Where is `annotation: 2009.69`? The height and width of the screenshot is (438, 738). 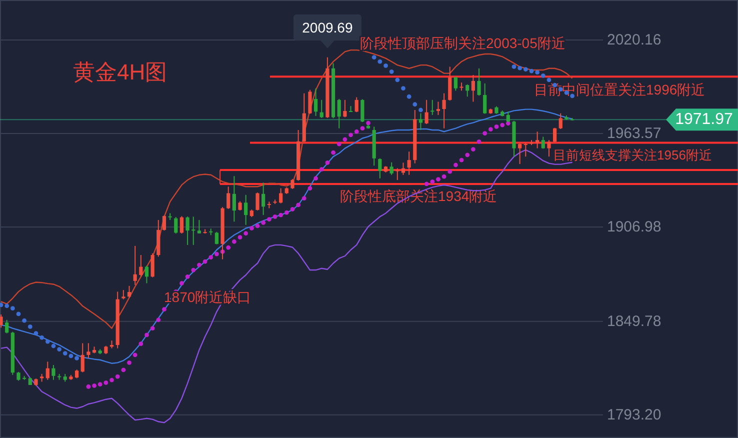
annotation: 2009.69 is located at coordinates (327, 27).